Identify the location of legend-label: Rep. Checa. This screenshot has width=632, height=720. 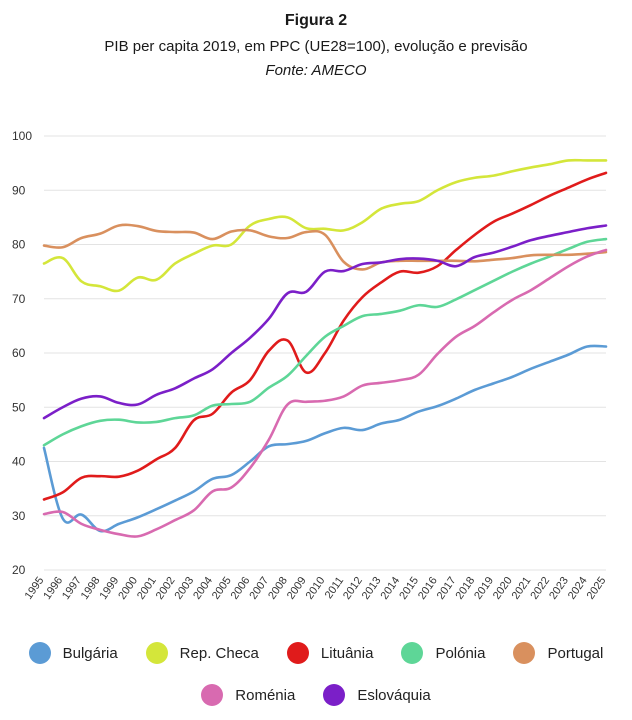
(219, 653).